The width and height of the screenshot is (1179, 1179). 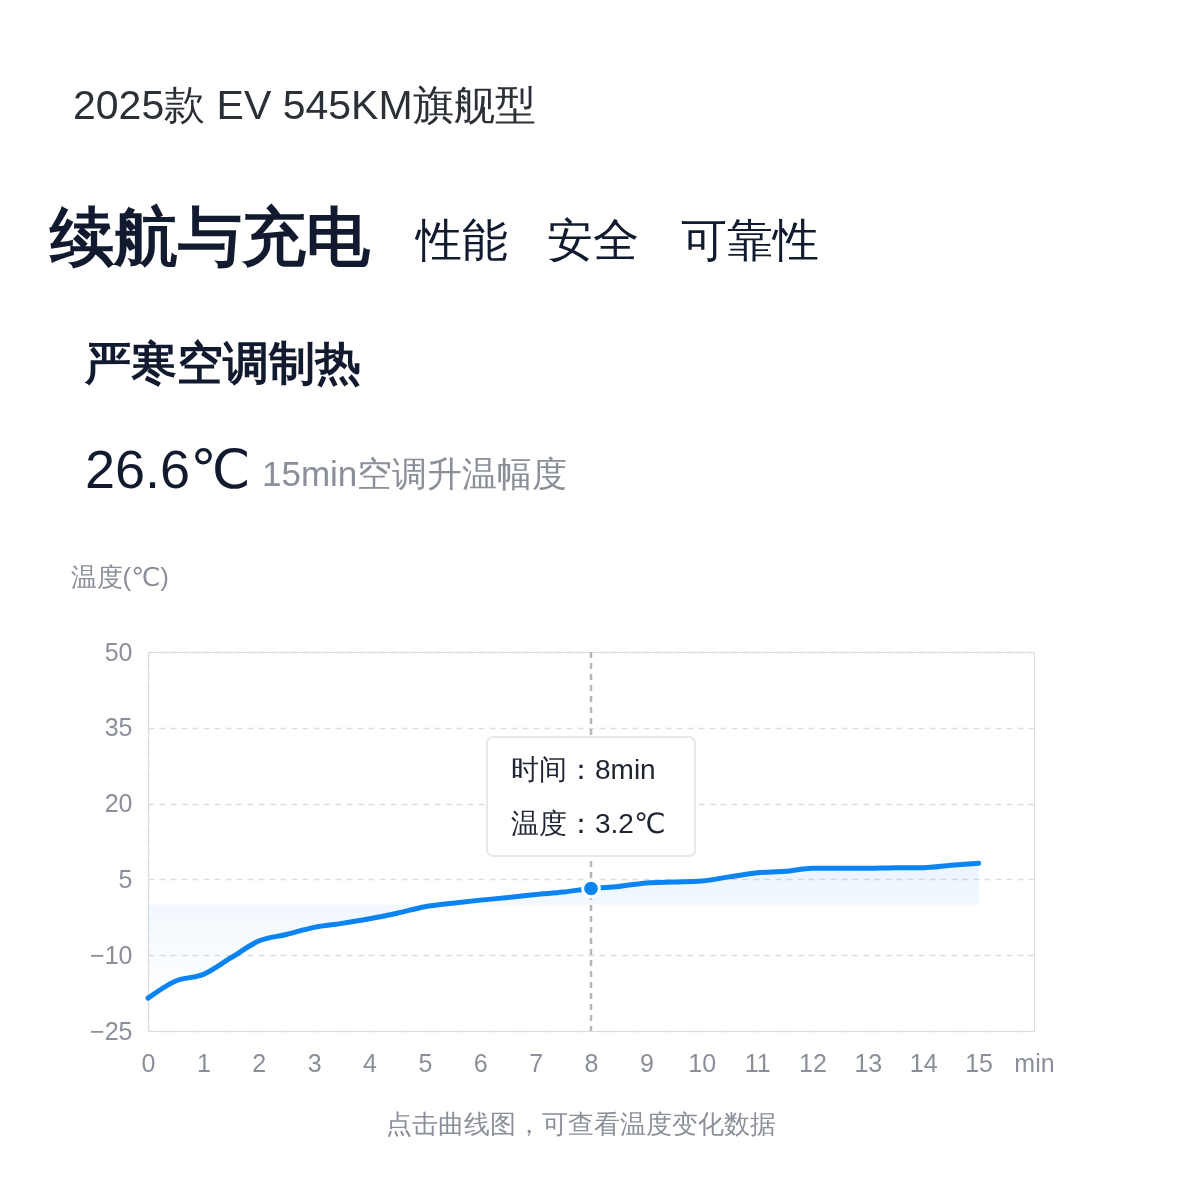 I want to click on x-tick-label: 6, so click(x=480, y=1062).